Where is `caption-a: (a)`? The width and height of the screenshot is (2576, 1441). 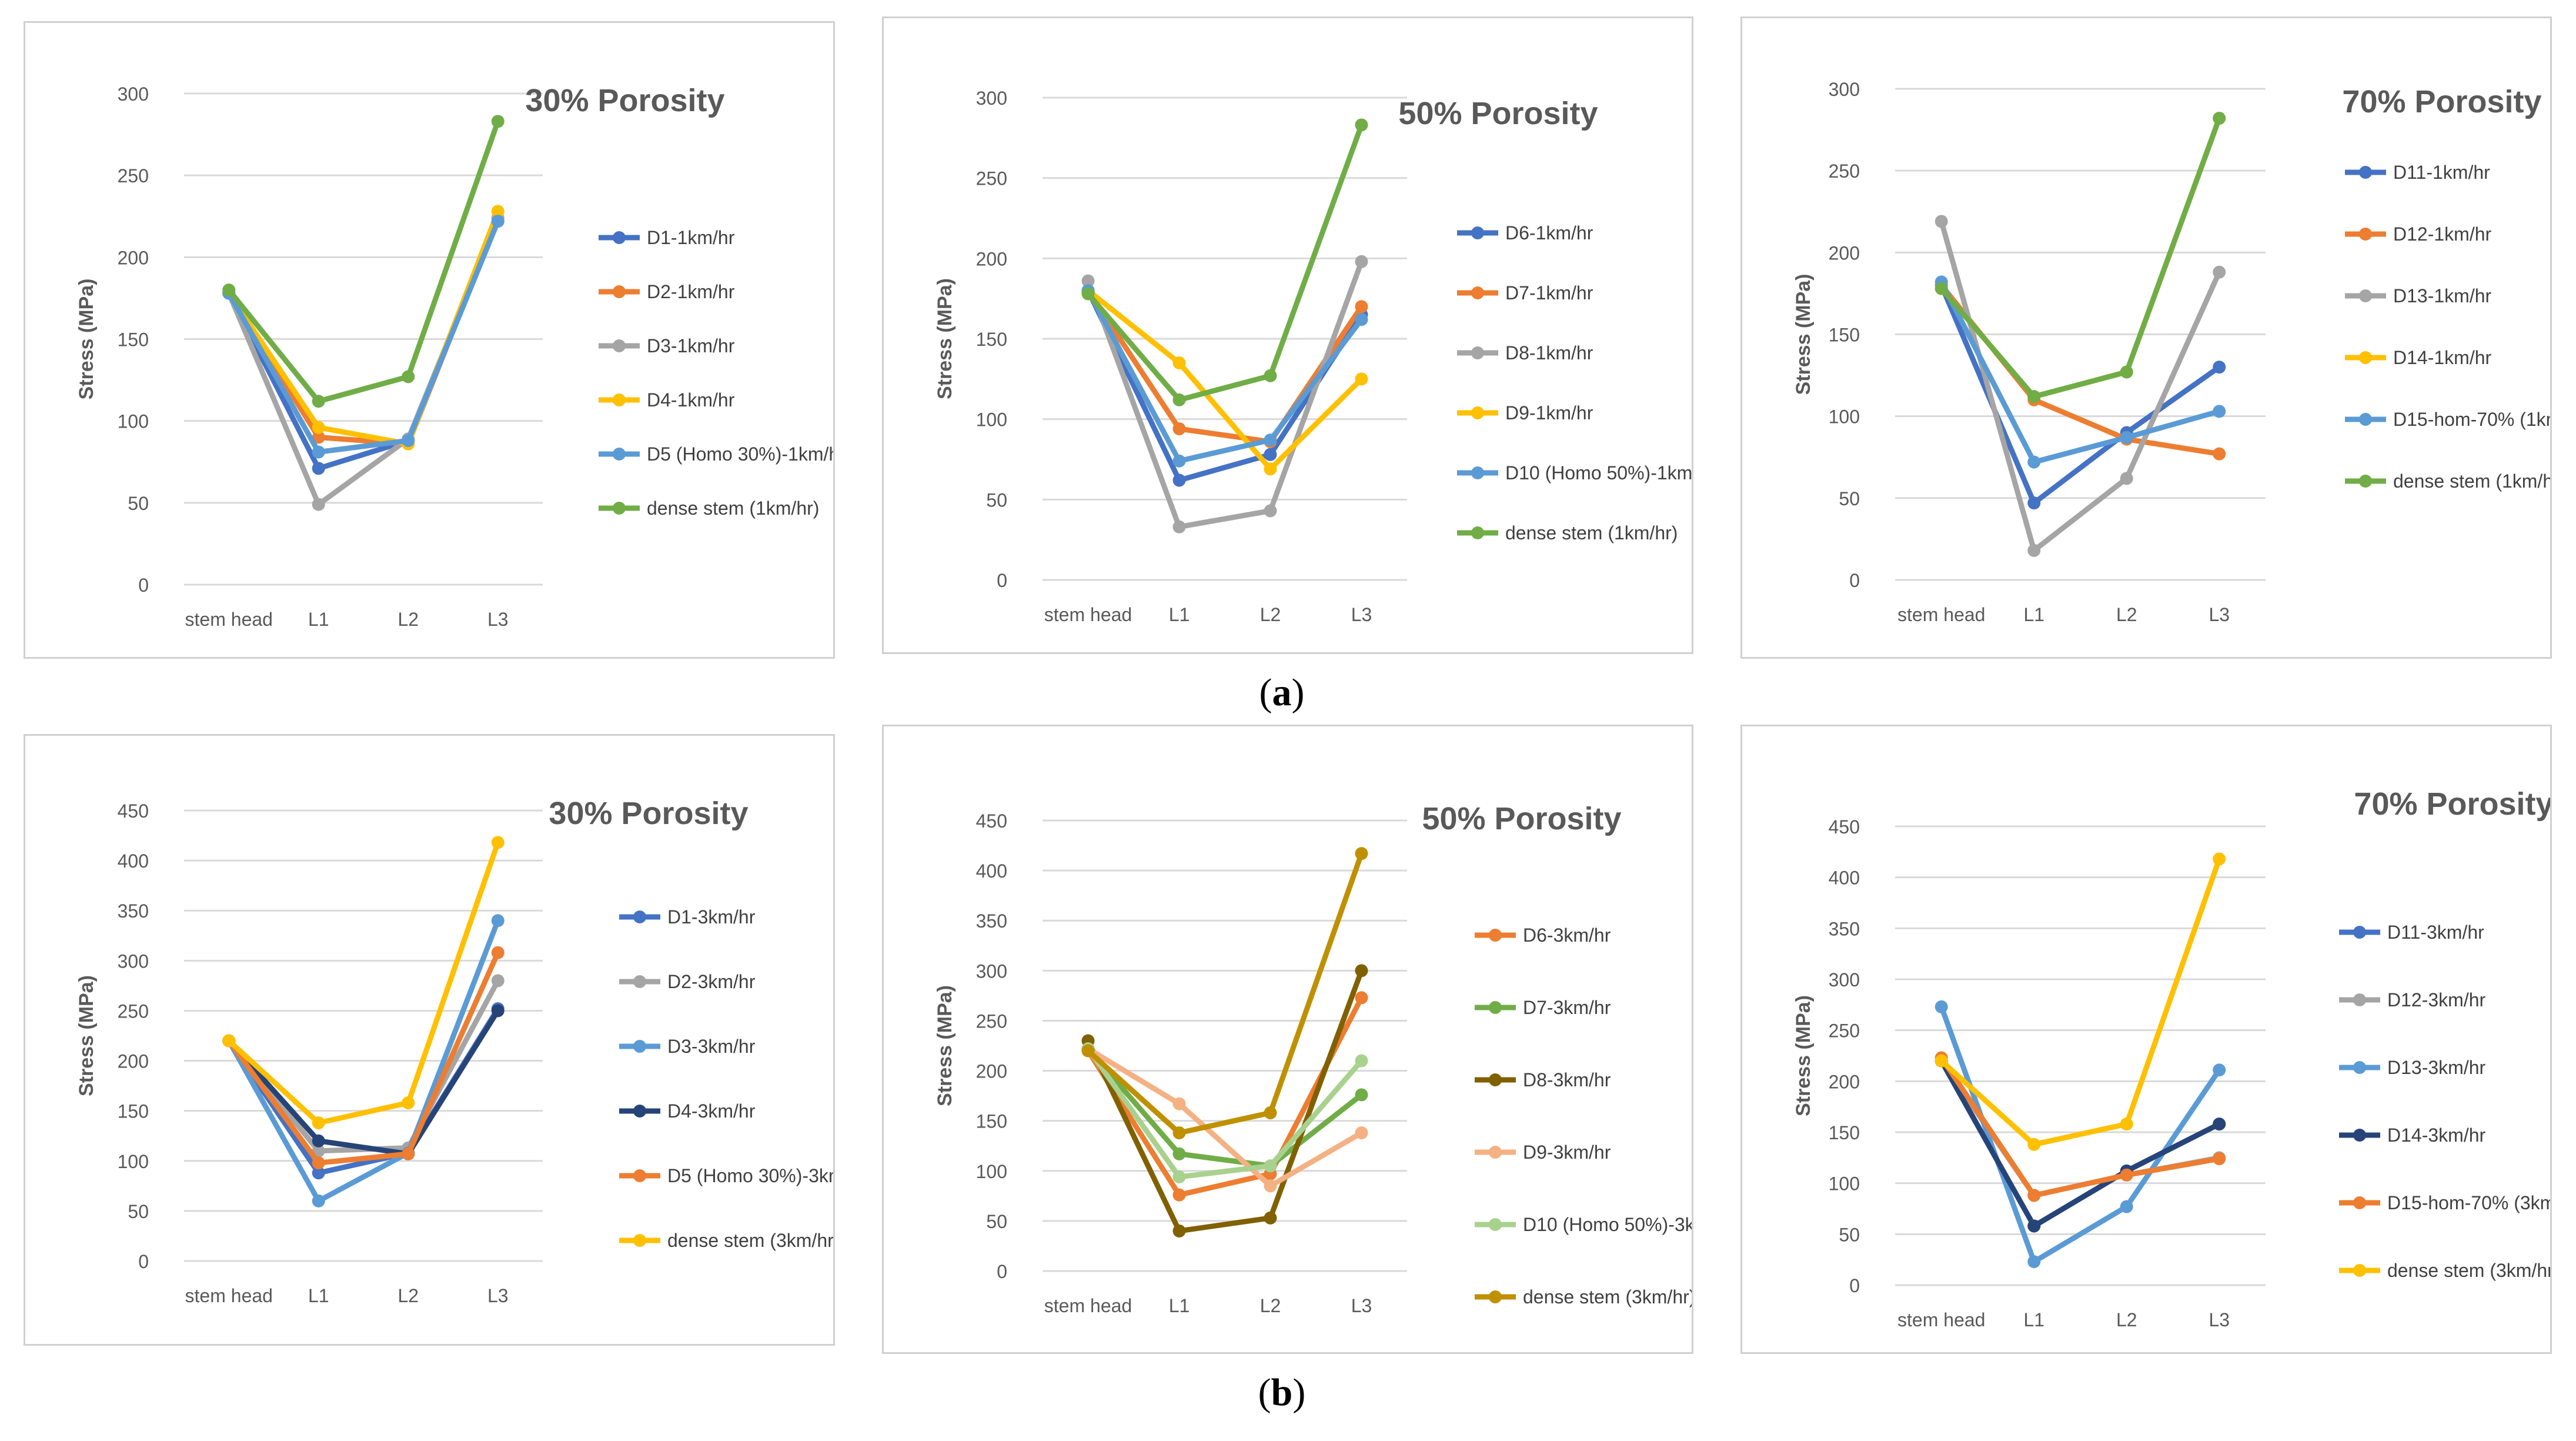 caption-a: (a) is located at coordinates (1282, 692).